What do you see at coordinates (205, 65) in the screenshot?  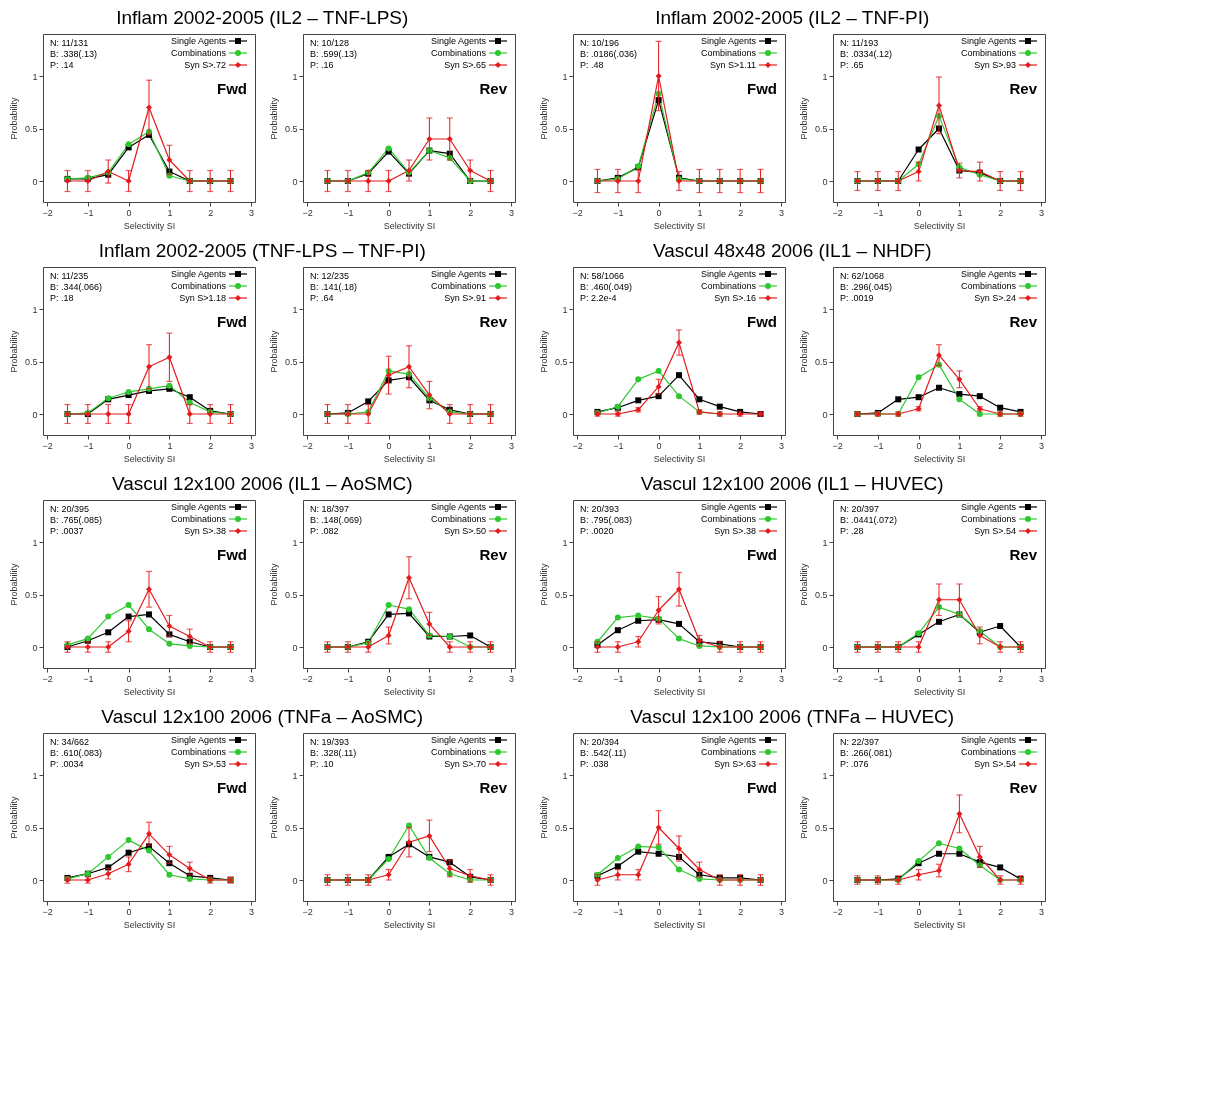 I see `legend-label: Syn S>.72` at bounding box center [205, 65].